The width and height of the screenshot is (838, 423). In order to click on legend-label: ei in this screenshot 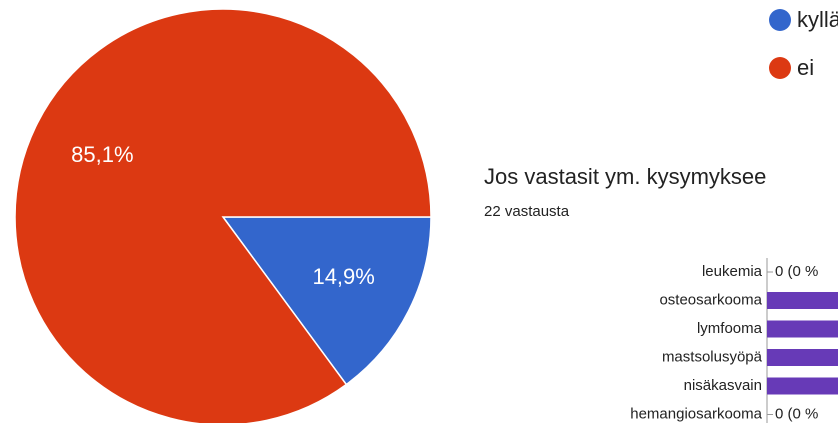, I will do `click(805, 67)`.